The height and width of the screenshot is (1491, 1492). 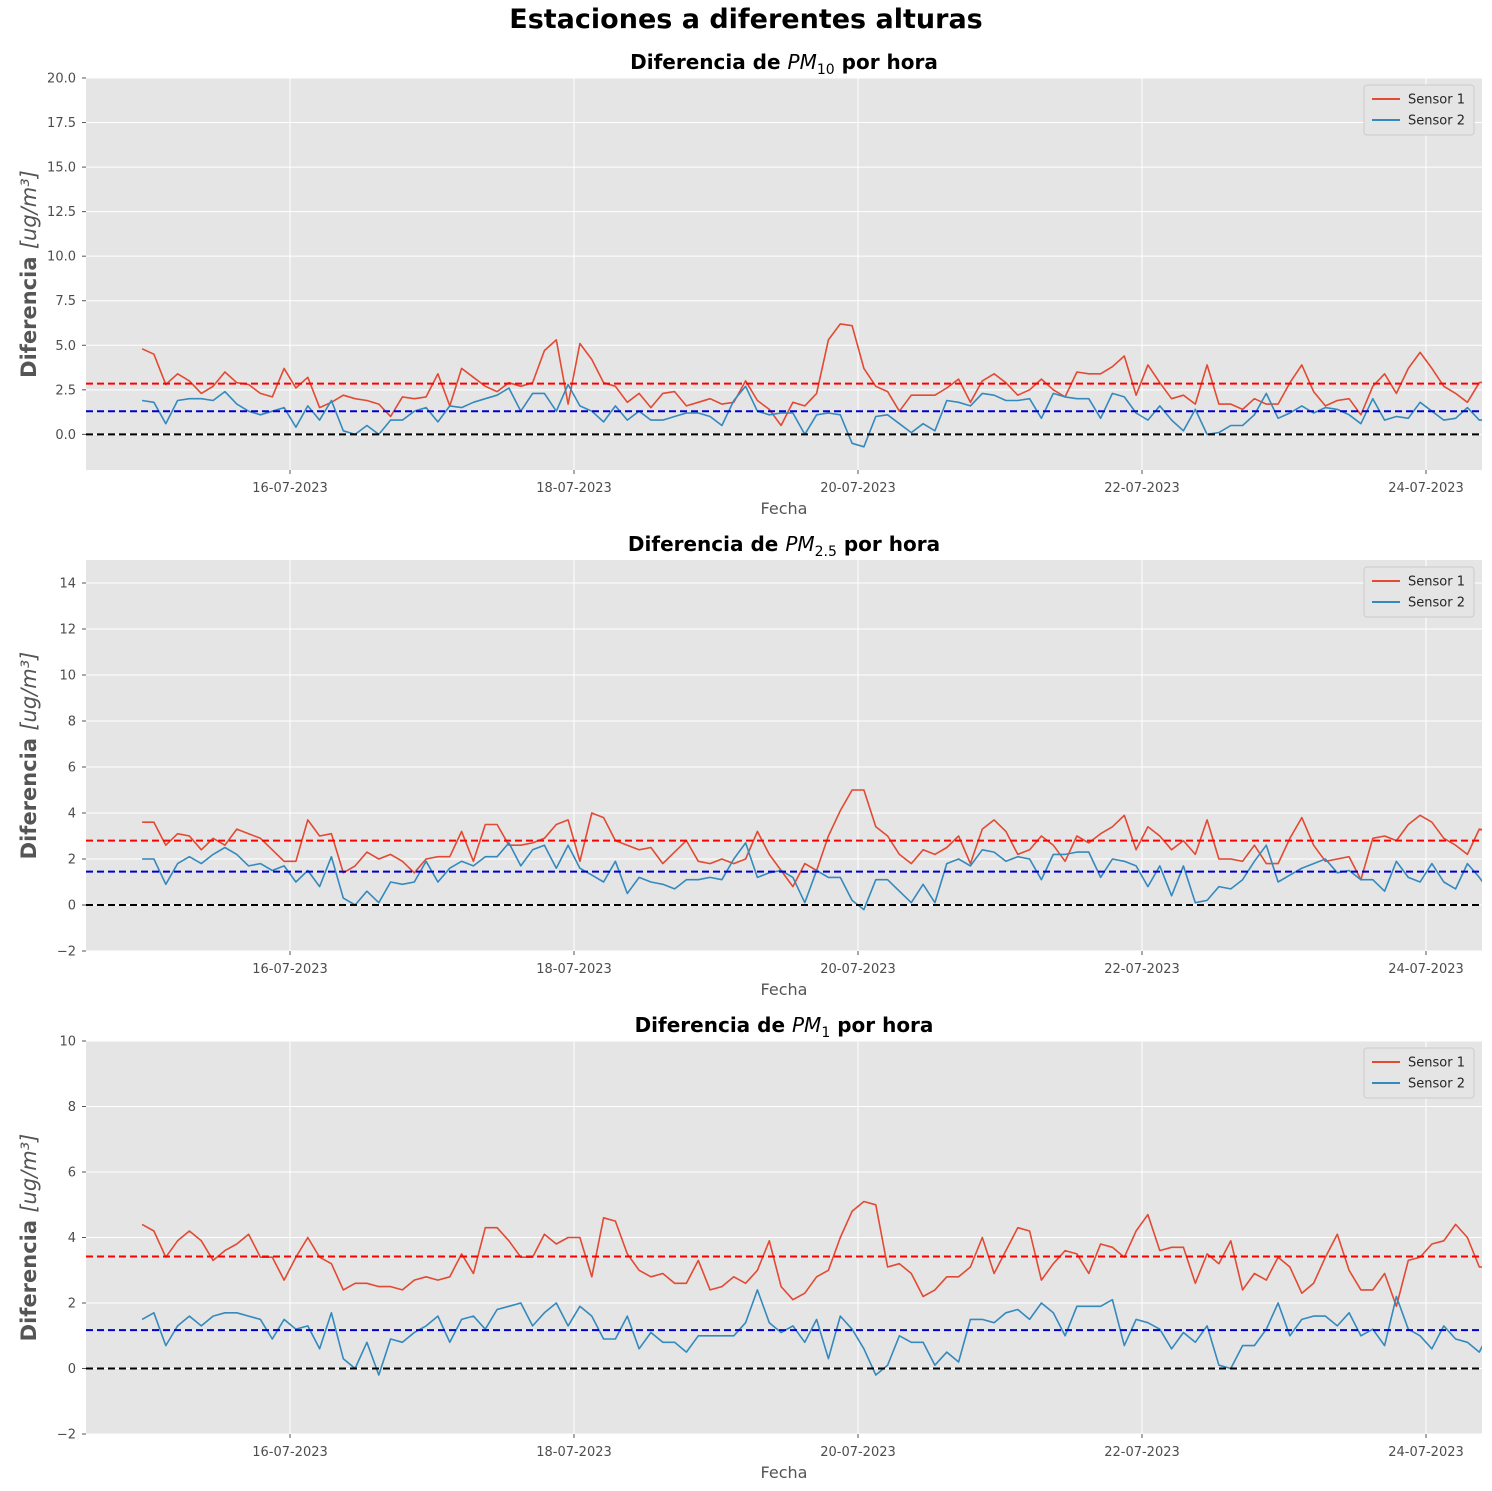 What do you see at coordinates (65, 390) in the screenshot?
I see `y-tick-label: 2.5` at bounding box center [65, 390].